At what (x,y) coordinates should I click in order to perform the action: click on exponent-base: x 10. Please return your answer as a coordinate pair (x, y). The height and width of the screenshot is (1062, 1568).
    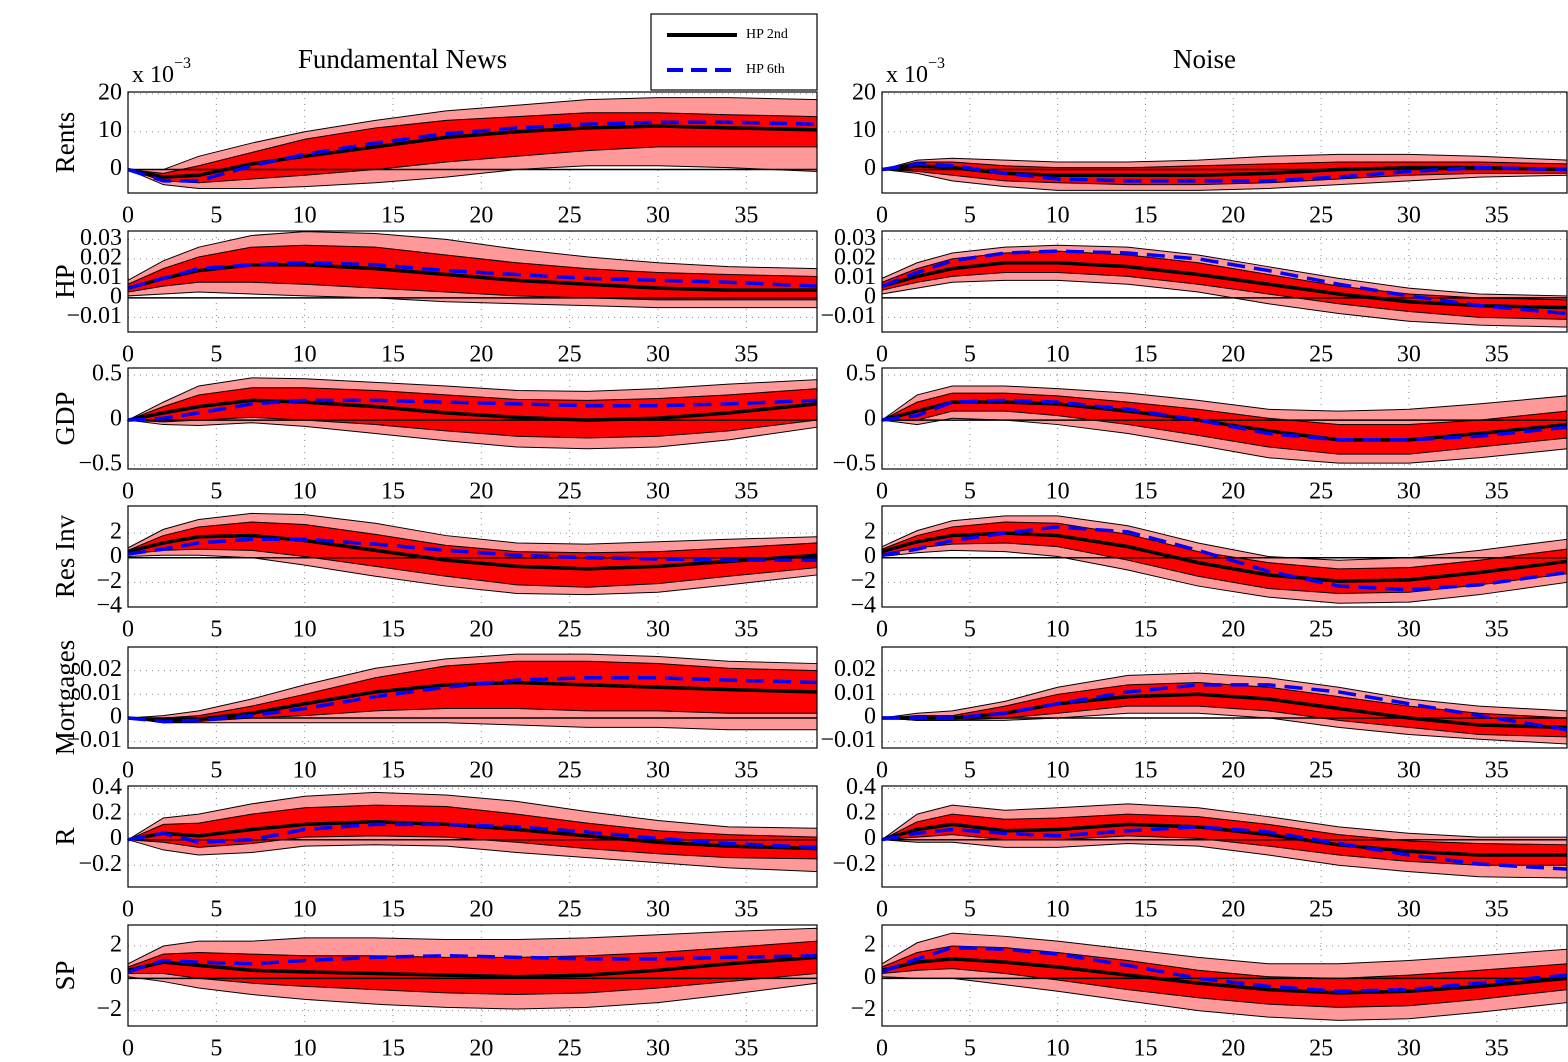
    Looking at the image, I should click on (907, 75).